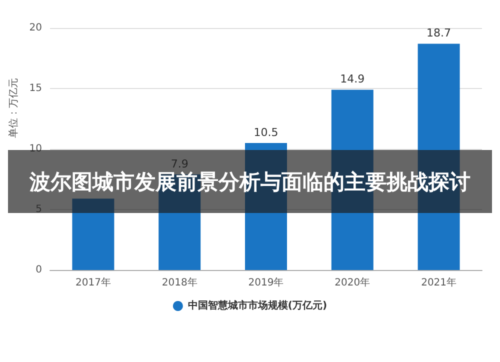 The width and height of the screenshot is (500, 362). What do you see at coordinates (250, 182) in the screenshot?
I see `text: 波尔图城市发展前景分析与面临的主要挑战探讨` at bounding box center [250, 182].